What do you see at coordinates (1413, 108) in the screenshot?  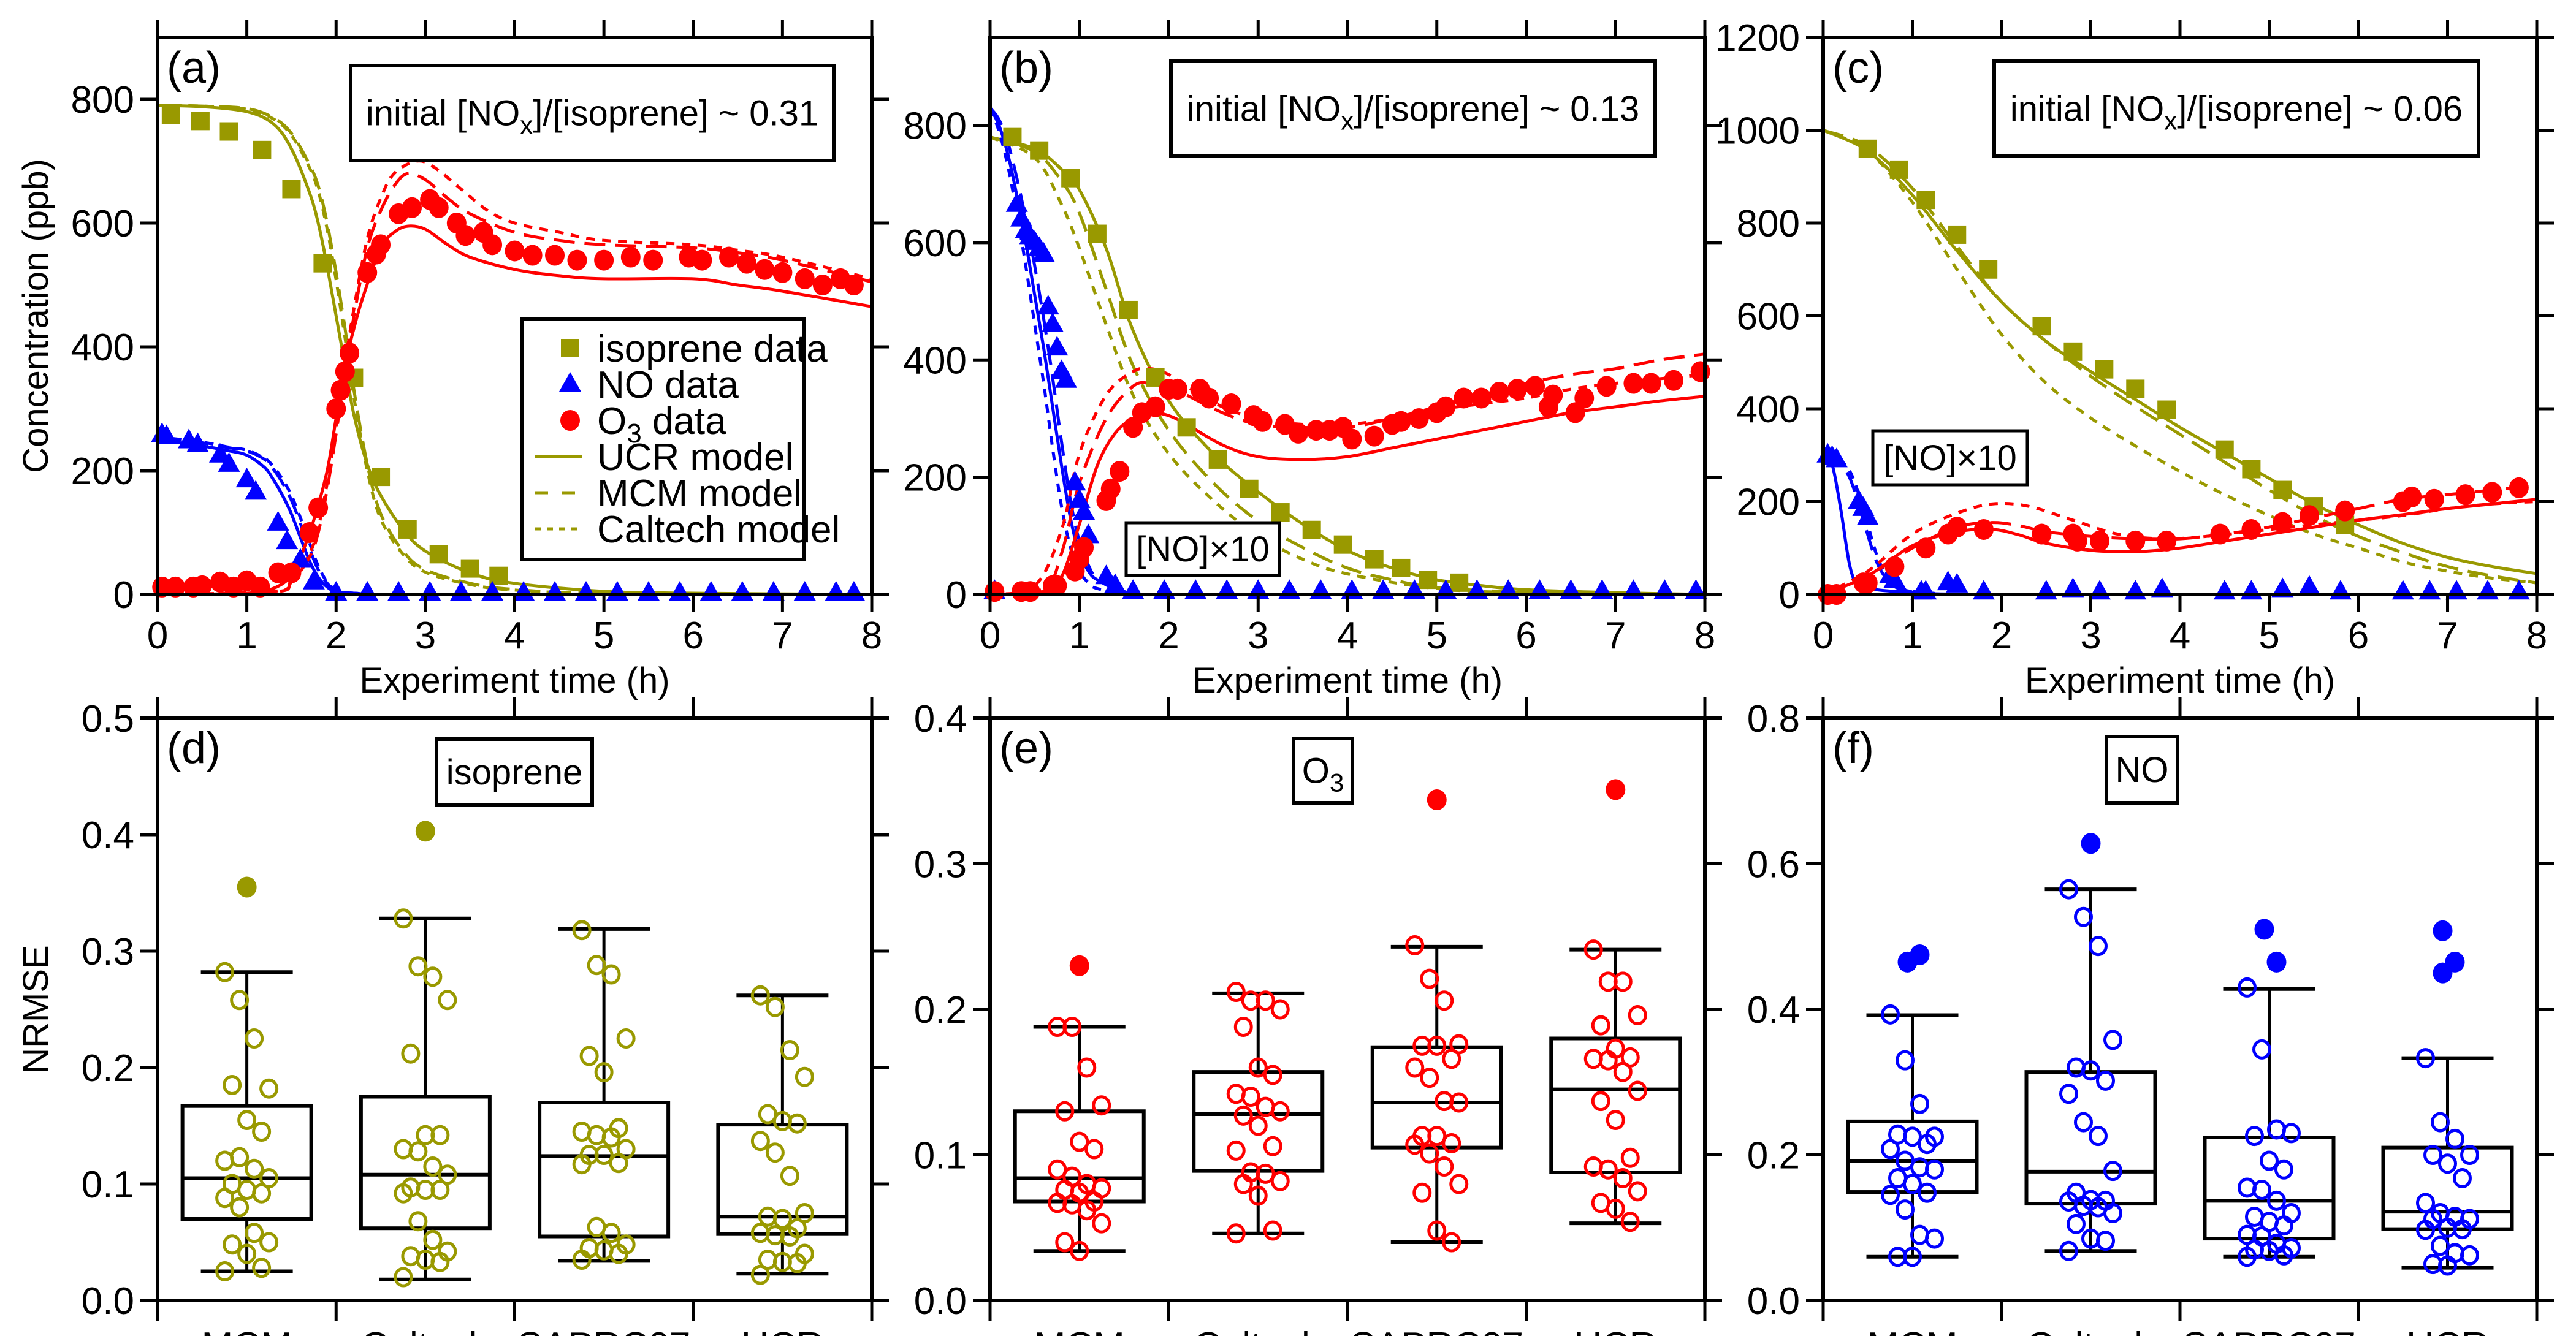 I see `annotation-box` at bounding box center [1413, 108].